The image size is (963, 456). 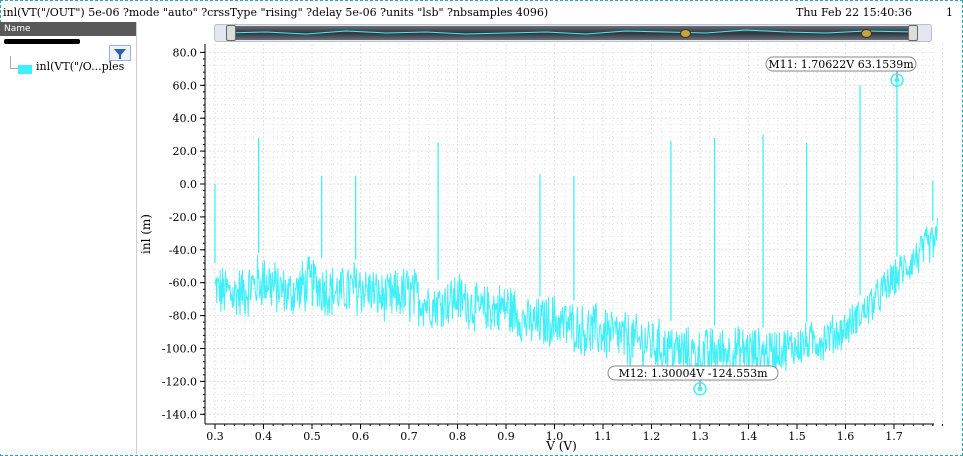 What do you see at coordinates (854, 12) in the screenshot?
I see `timestamp: Thu Feb 22 15:40:36` at bounding box center [854, 12].